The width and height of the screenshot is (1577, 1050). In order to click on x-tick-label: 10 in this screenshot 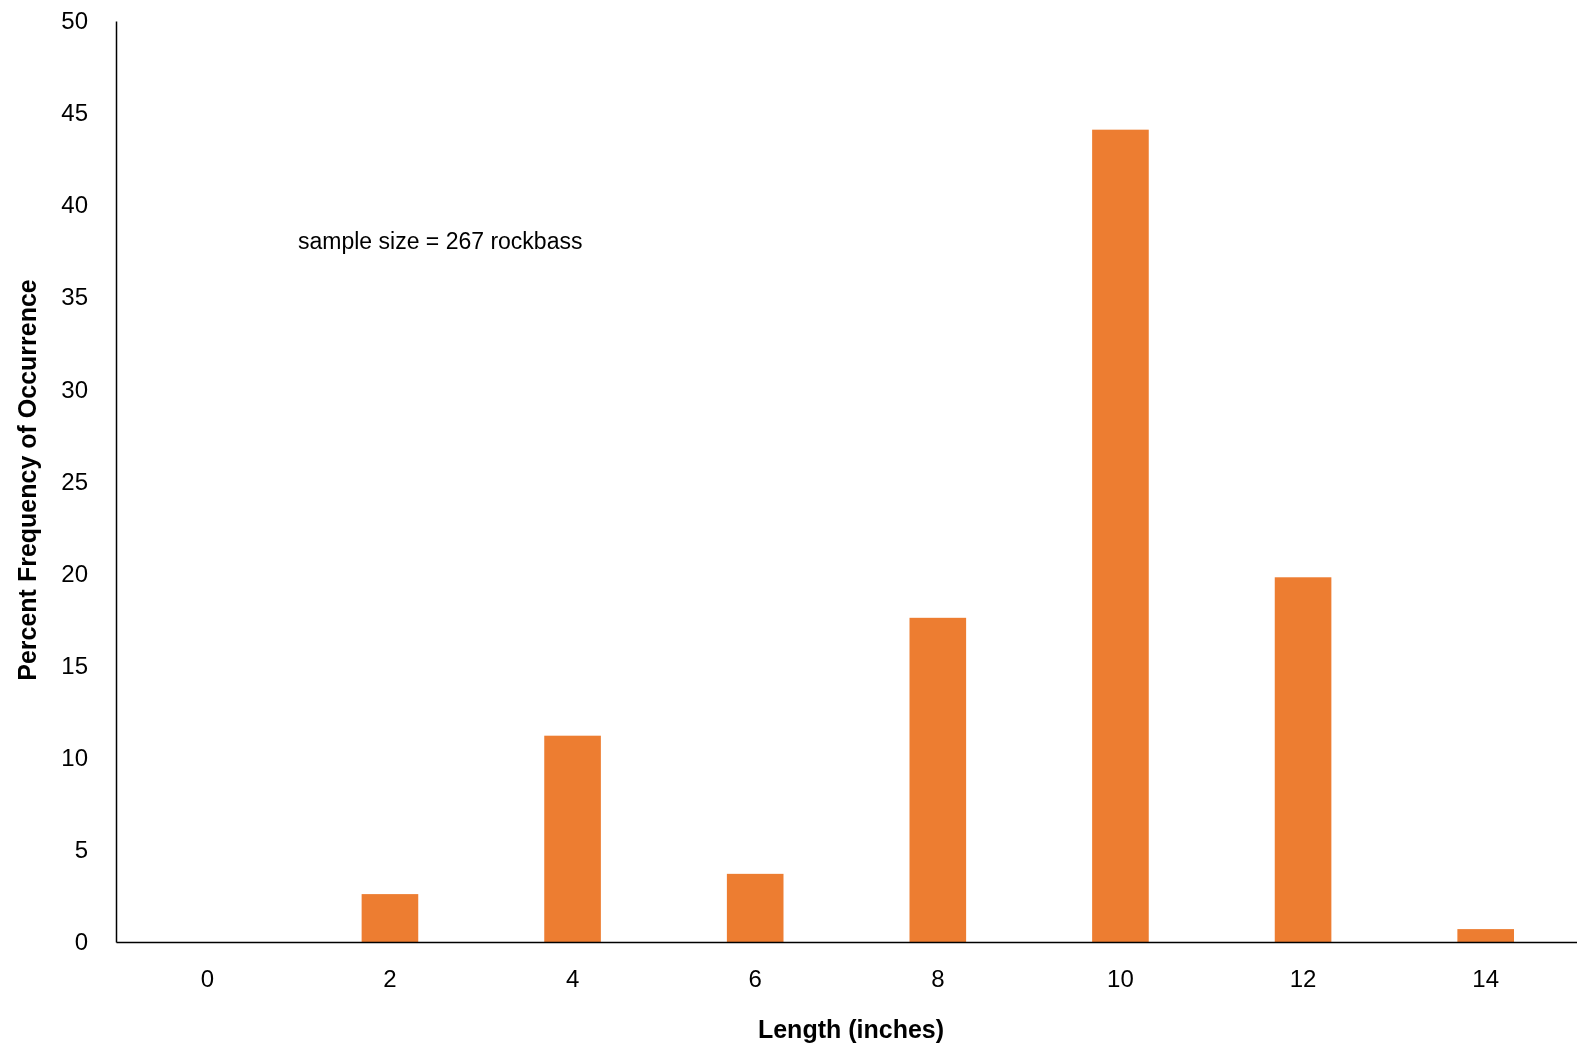, I will do `click(1120, 979)`.